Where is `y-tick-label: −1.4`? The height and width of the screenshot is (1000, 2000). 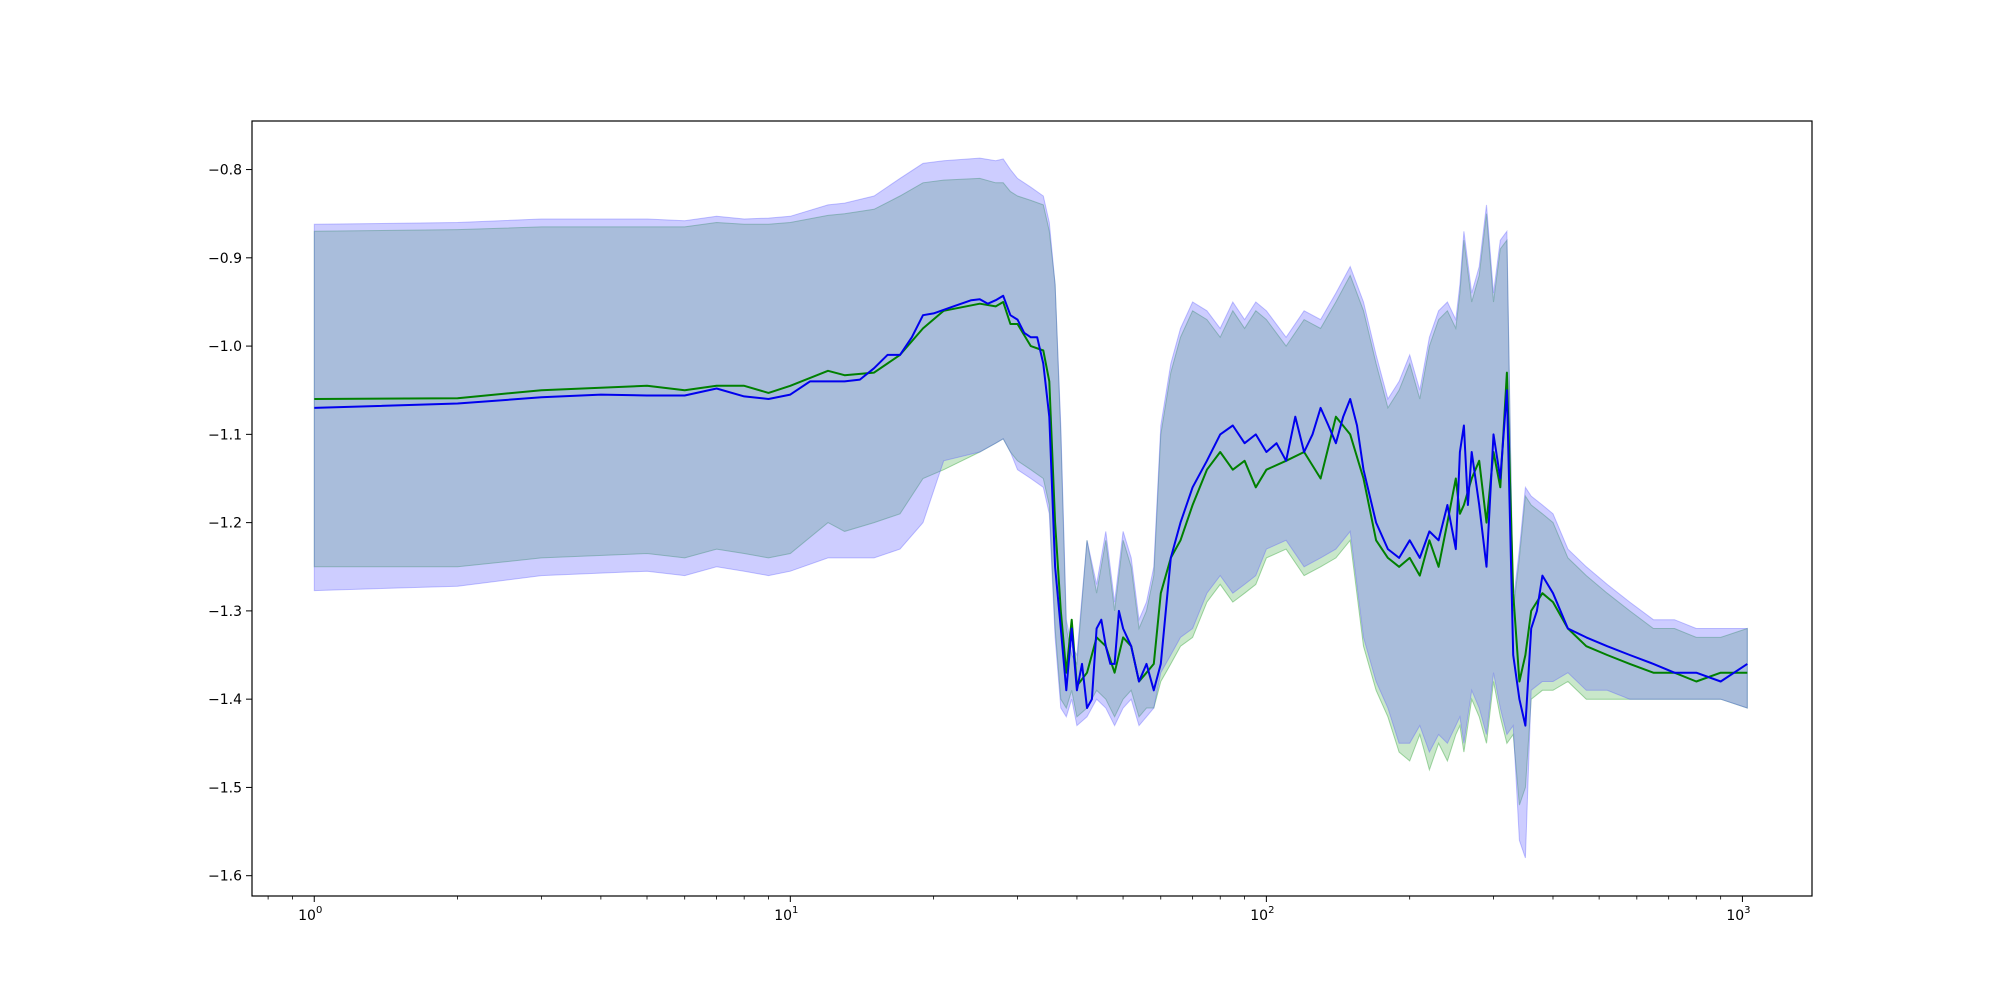 y-tick-label: −1.4 is located at coordinates (225, 700).